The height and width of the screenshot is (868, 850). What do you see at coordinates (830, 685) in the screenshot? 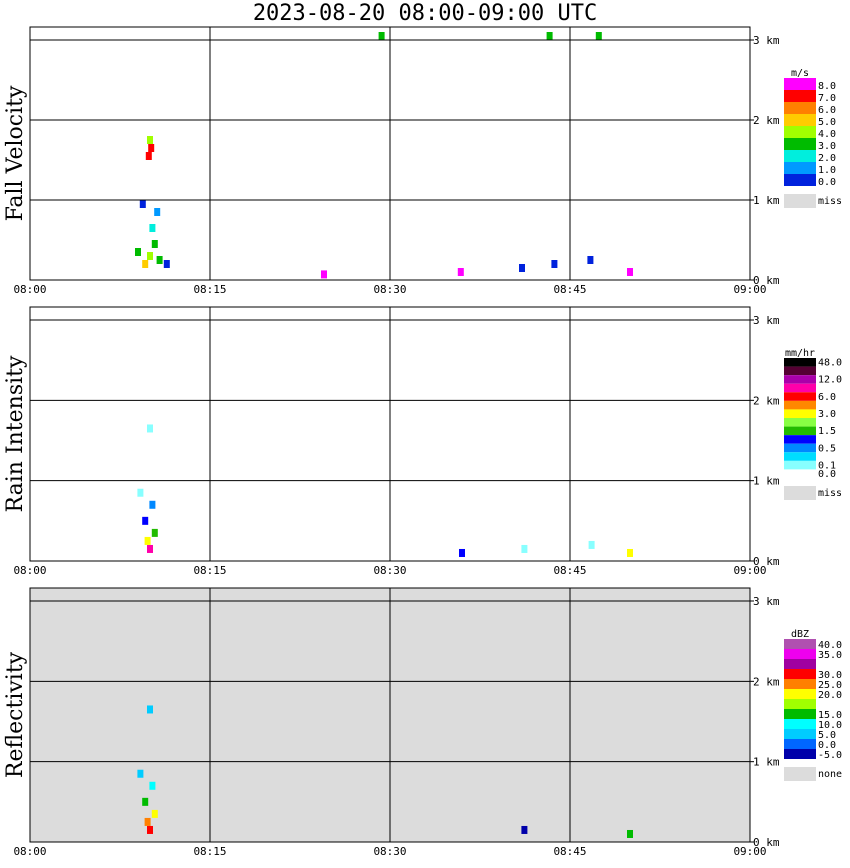
I see `colorbar-label: 25.0` at bounding box center [830, 685].